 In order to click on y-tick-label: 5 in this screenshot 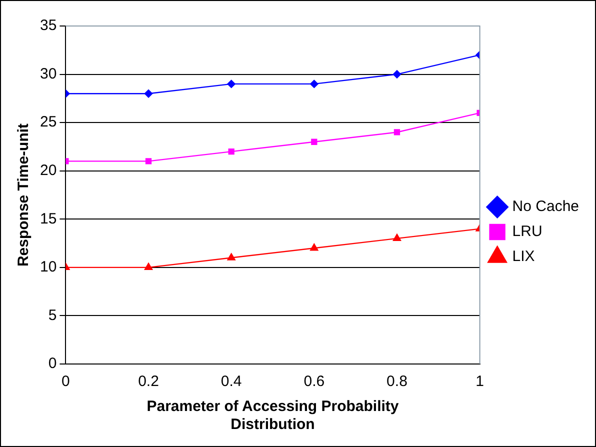, I will do `click(52, 315)`.